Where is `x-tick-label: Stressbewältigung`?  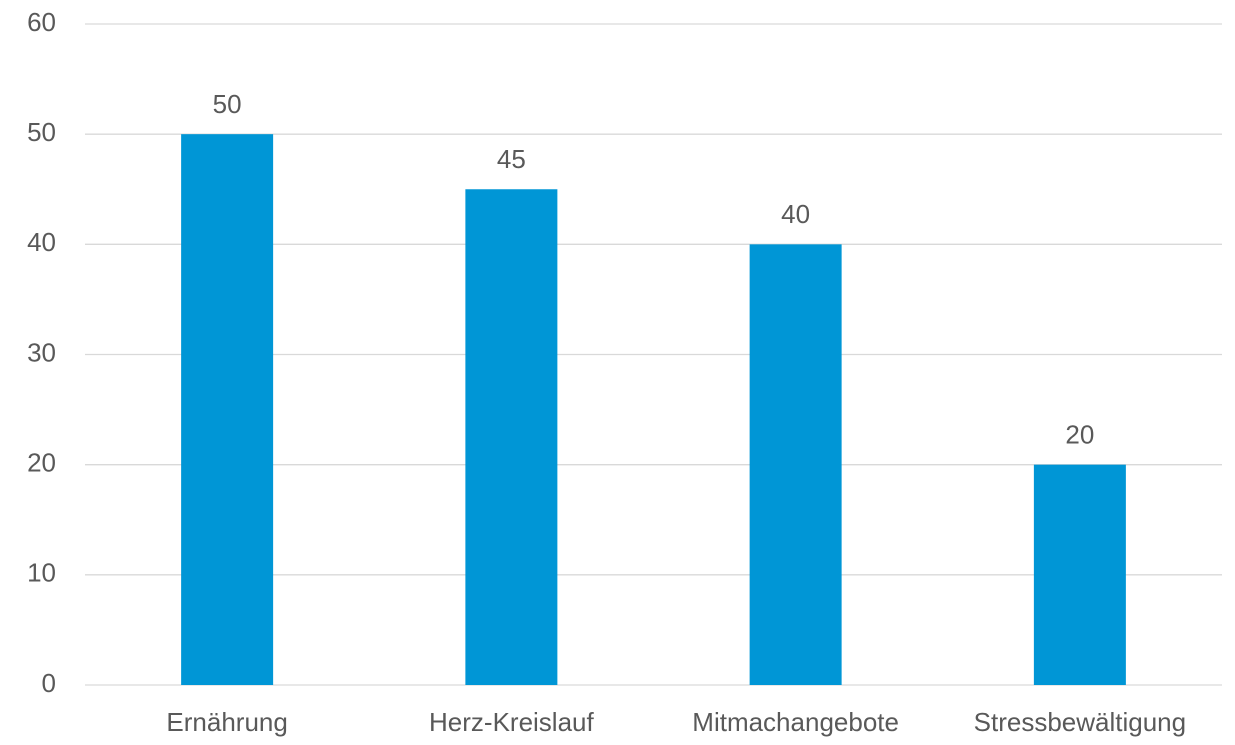
x-tick-label: Stressbewältigung is located at coordinates (1080, 722).